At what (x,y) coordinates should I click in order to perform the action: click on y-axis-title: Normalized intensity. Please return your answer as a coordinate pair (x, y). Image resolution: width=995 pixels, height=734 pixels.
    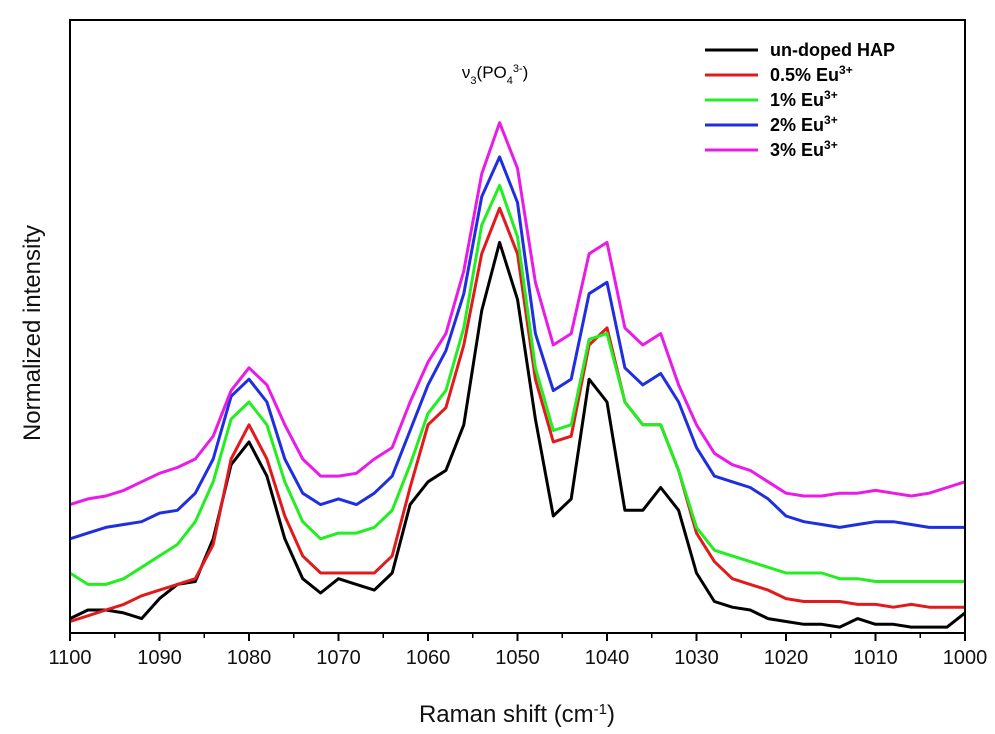
    Looking at the image, I should click on (32, 333).